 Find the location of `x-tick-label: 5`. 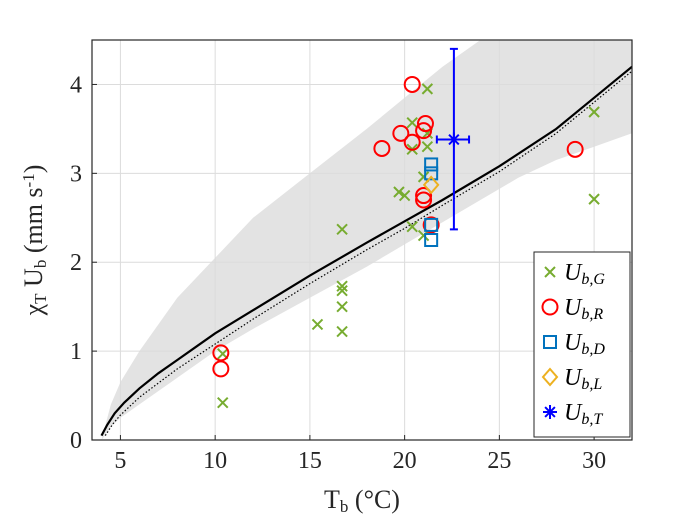

x-tick-label: 5 is located at coordinates (120, 461).